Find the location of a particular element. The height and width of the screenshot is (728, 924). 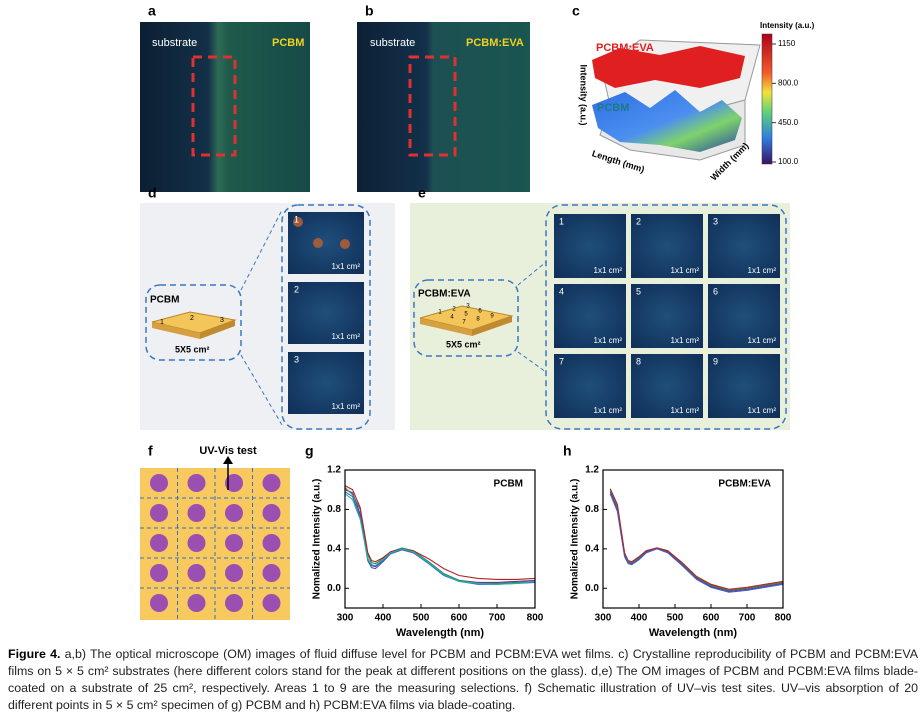

chart-title: PCBM:EVA is located at coordinates (744, 484).